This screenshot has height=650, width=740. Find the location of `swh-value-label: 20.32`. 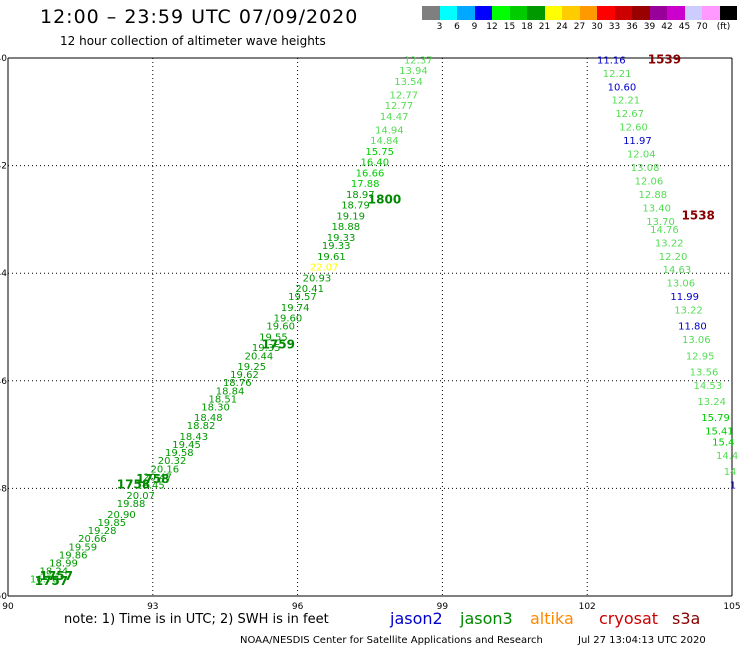

swh-value-label: 20.32 is located at coordinates (172, 461).